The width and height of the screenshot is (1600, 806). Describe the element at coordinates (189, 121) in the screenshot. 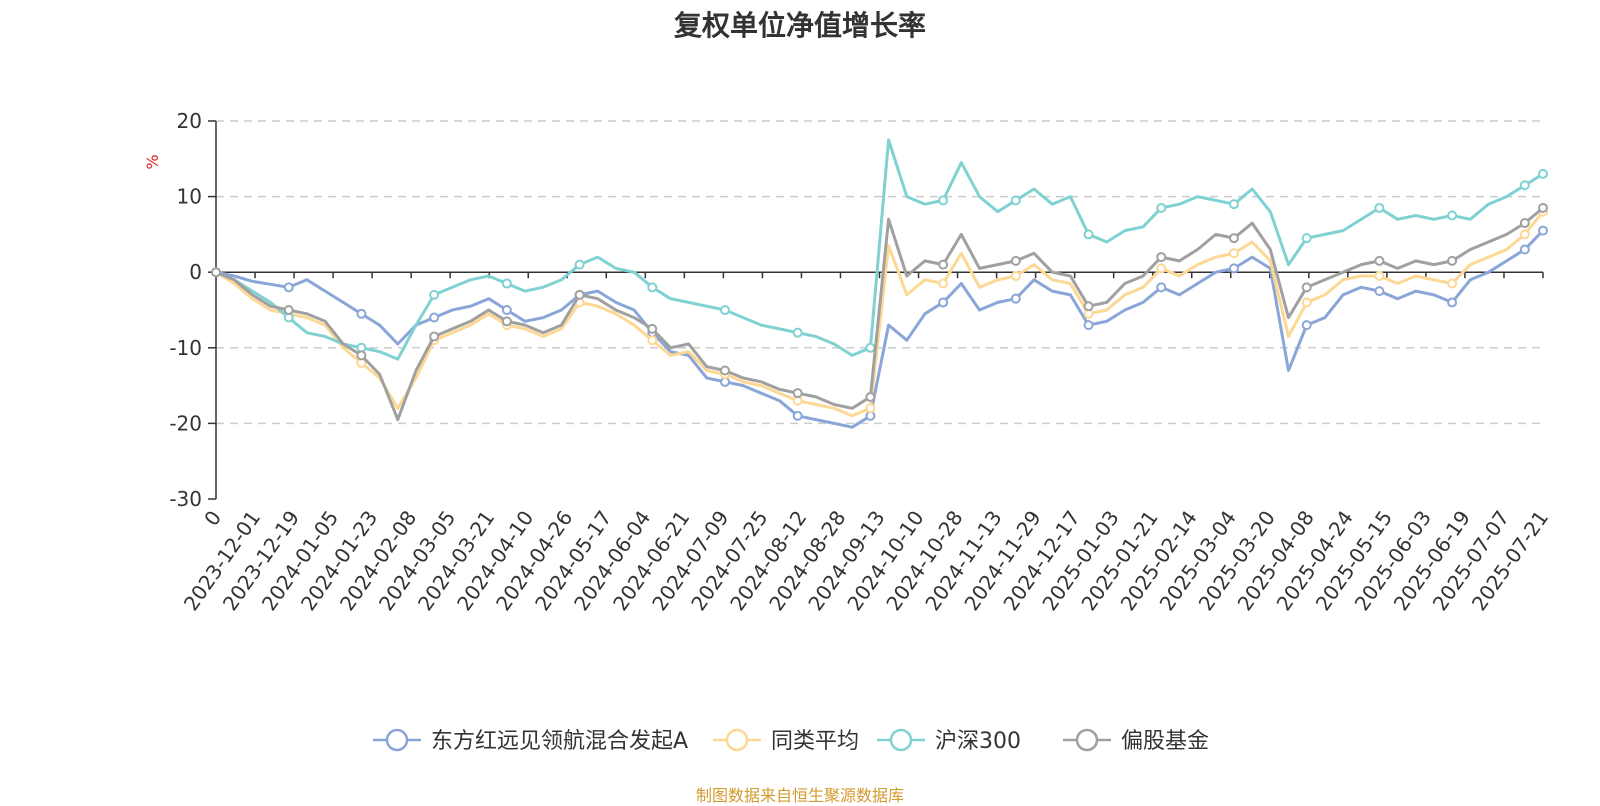

I see `y-tick-label: 20` at that location.